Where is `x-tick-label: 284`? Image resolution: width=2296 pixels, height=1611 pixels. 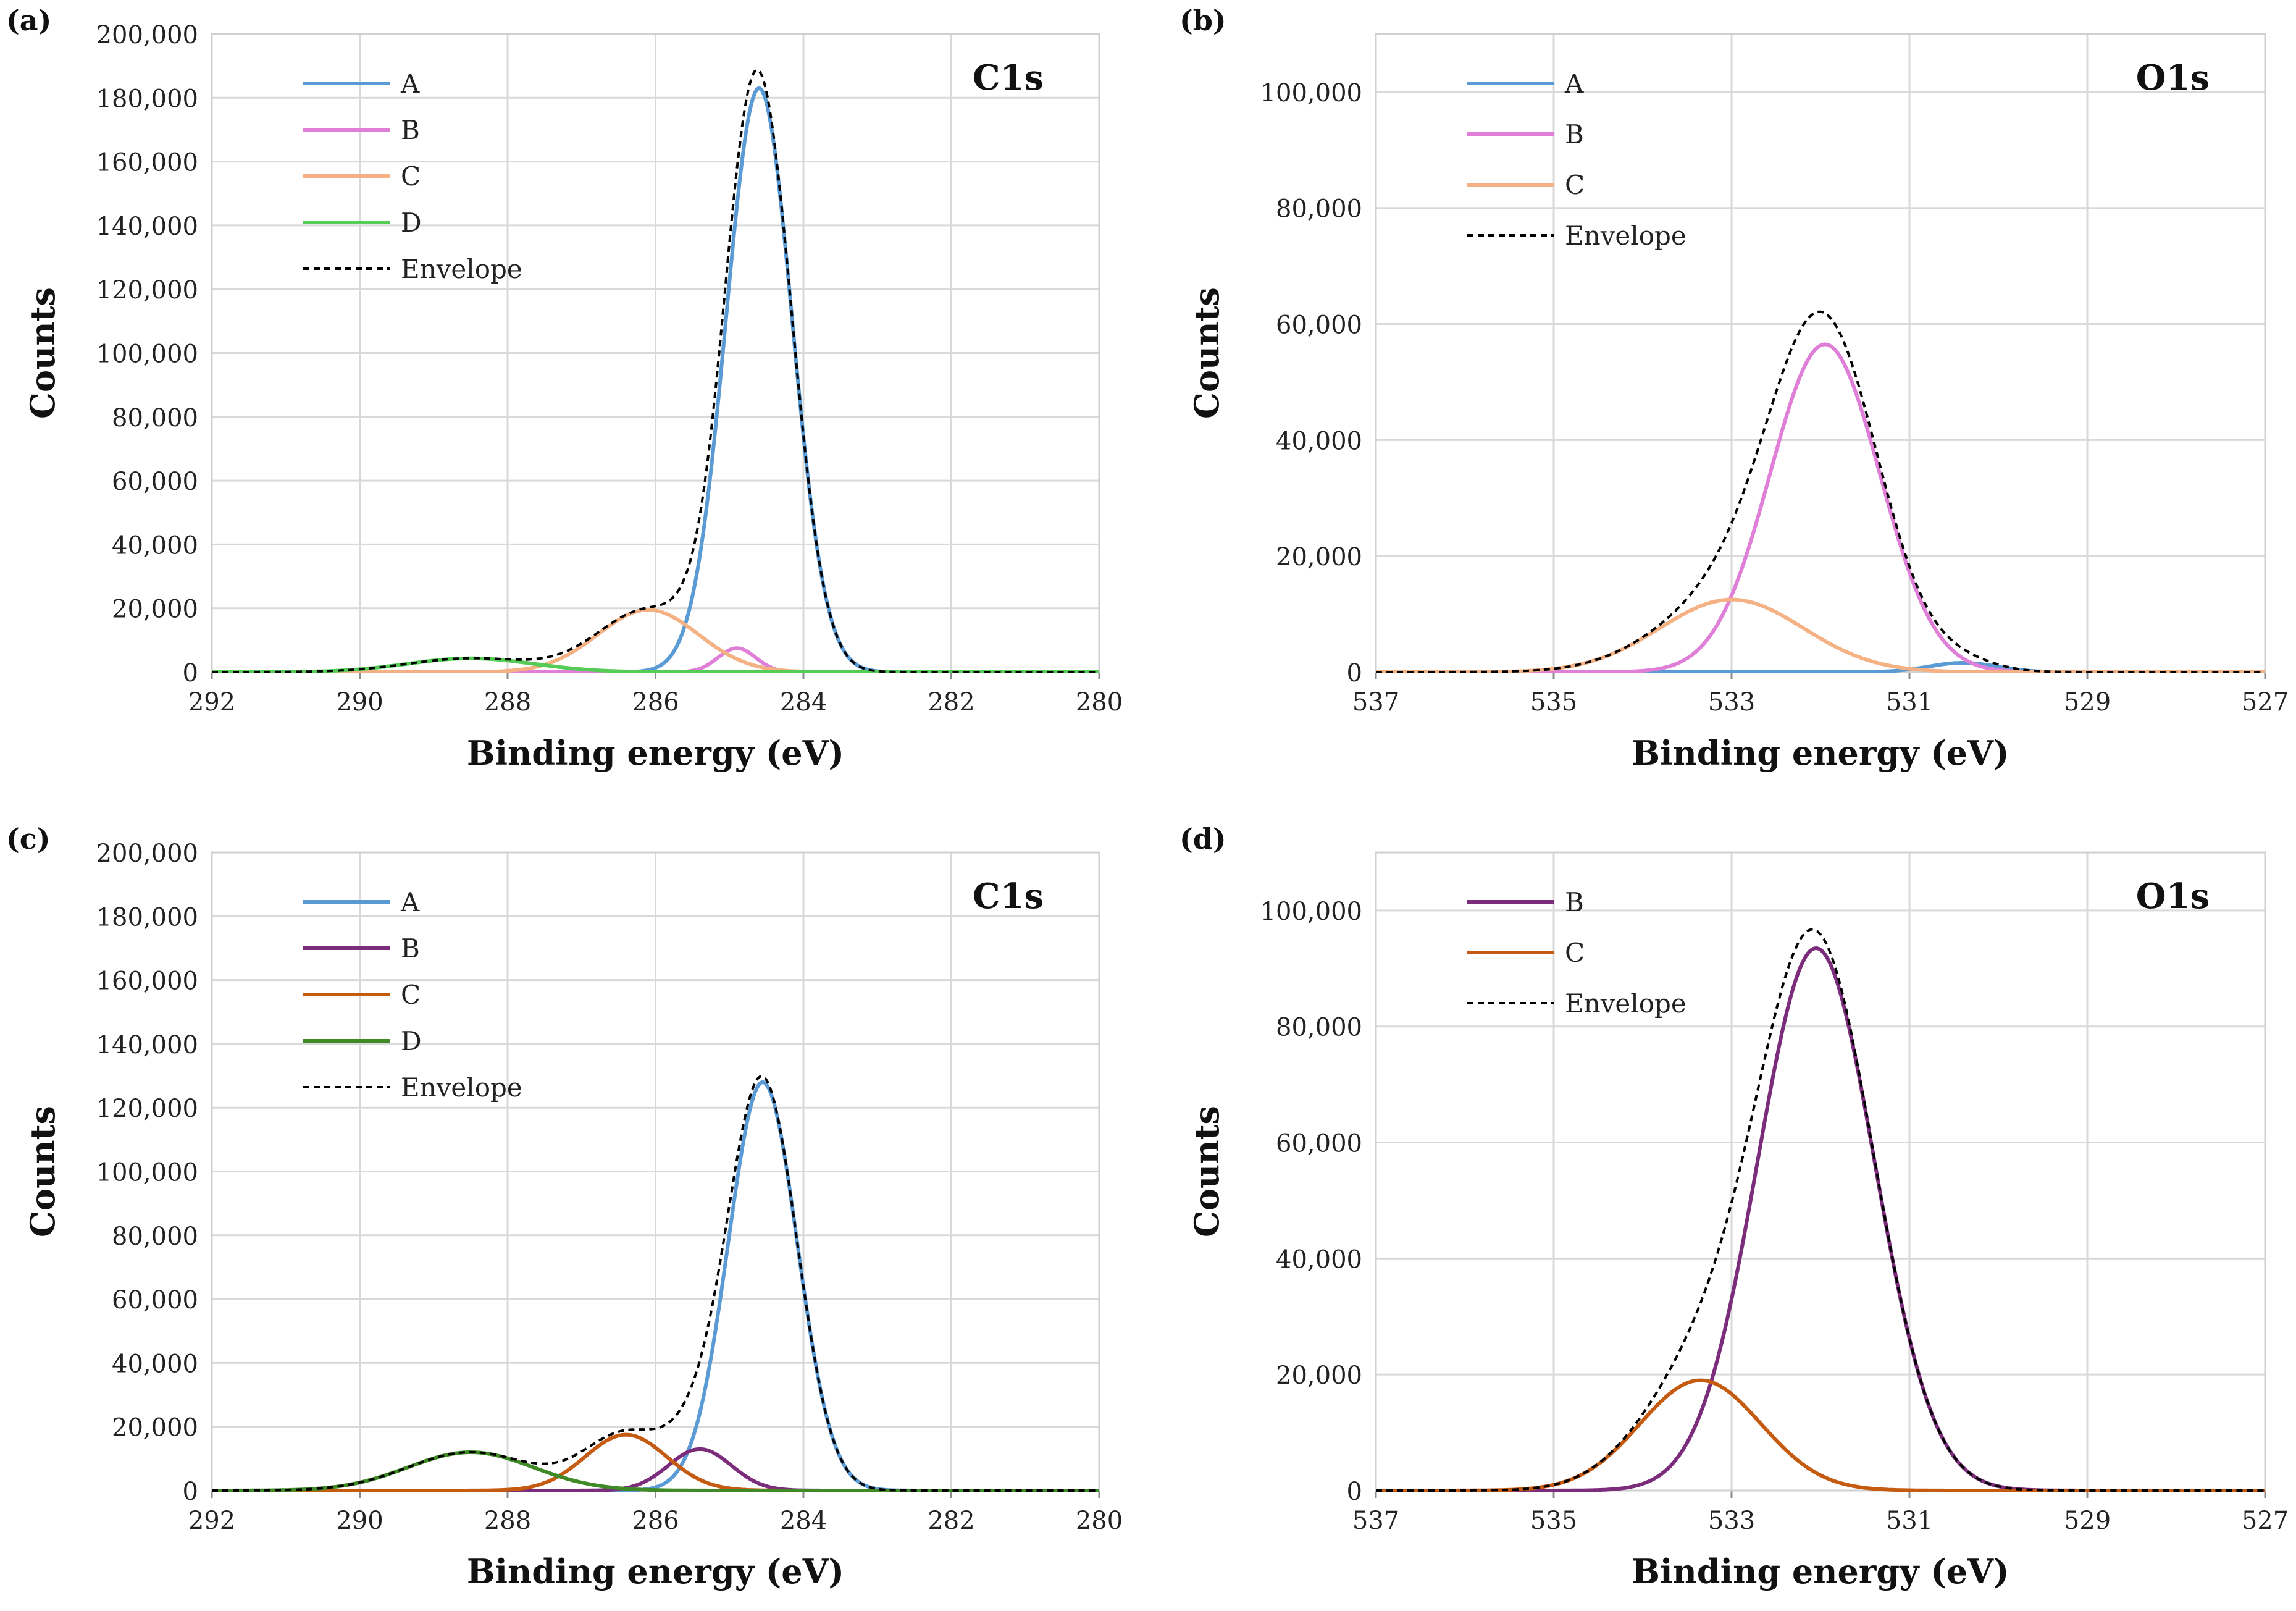 x-tick-label: 284 is located at coordinates (804, 702).